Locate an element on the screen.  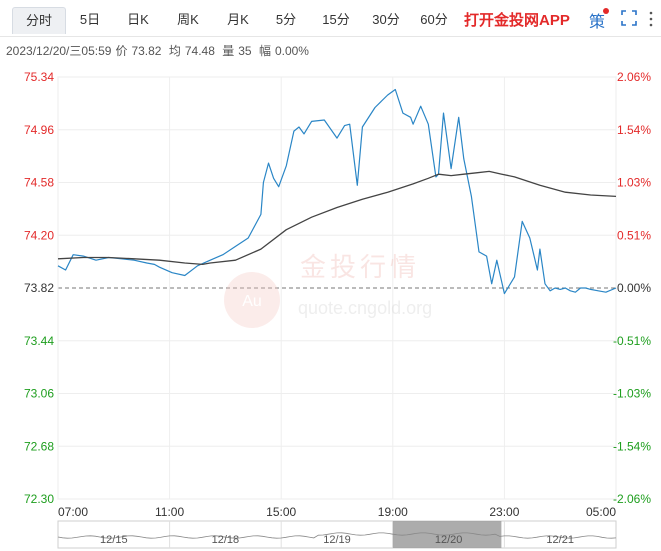
navigator-frame is located at coordinates (337, 534).